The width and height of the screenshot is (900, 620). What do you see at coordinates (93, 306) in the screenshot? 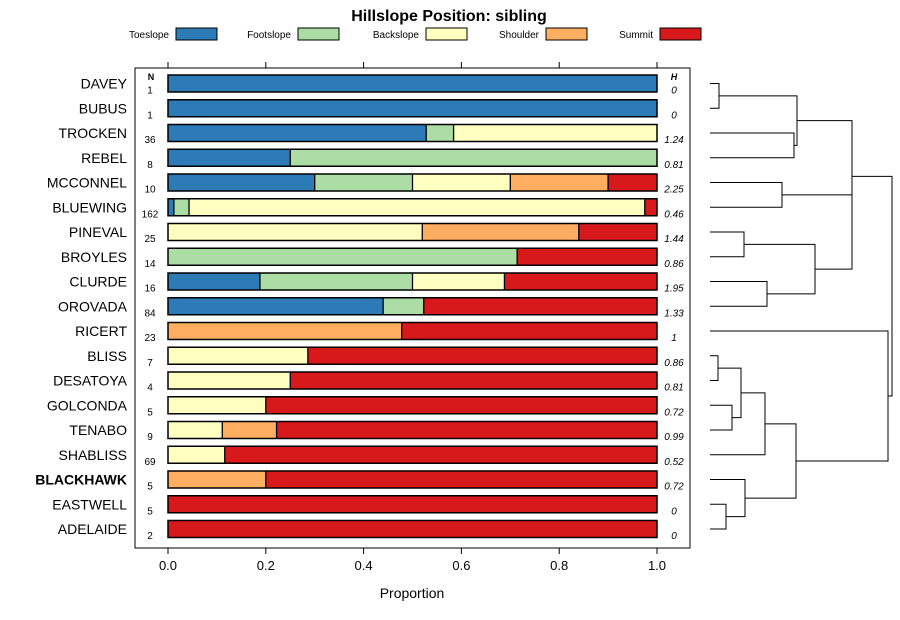
I see `category-label: OROVADA` at bounding box center [93, 306].